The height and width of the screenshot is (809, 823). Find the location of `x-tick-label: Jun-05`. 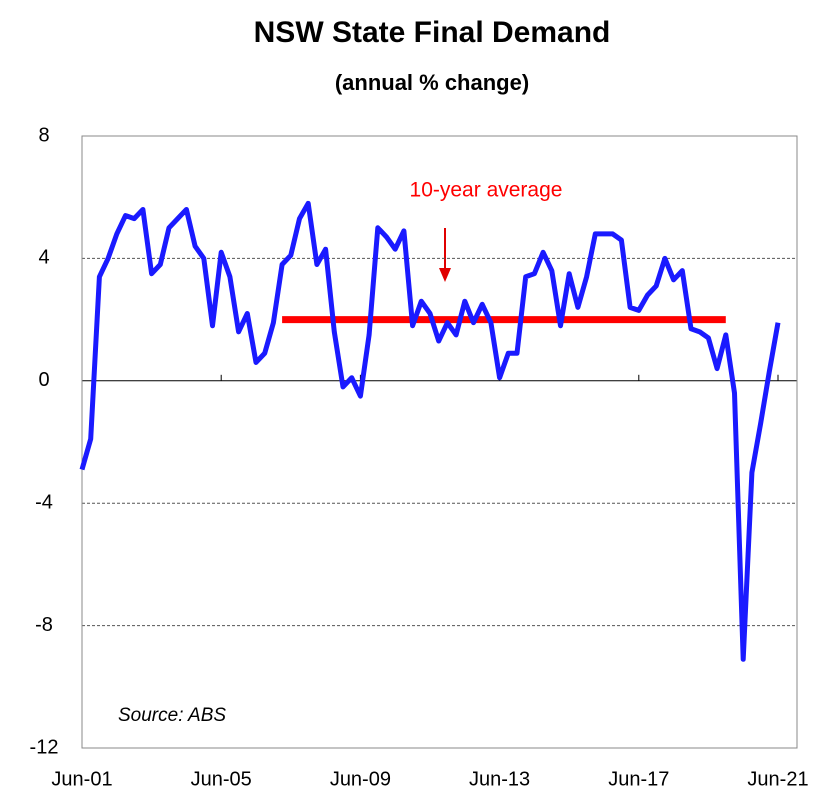

x-tick-label: Jun-05 is located at coordinates (221, 779).